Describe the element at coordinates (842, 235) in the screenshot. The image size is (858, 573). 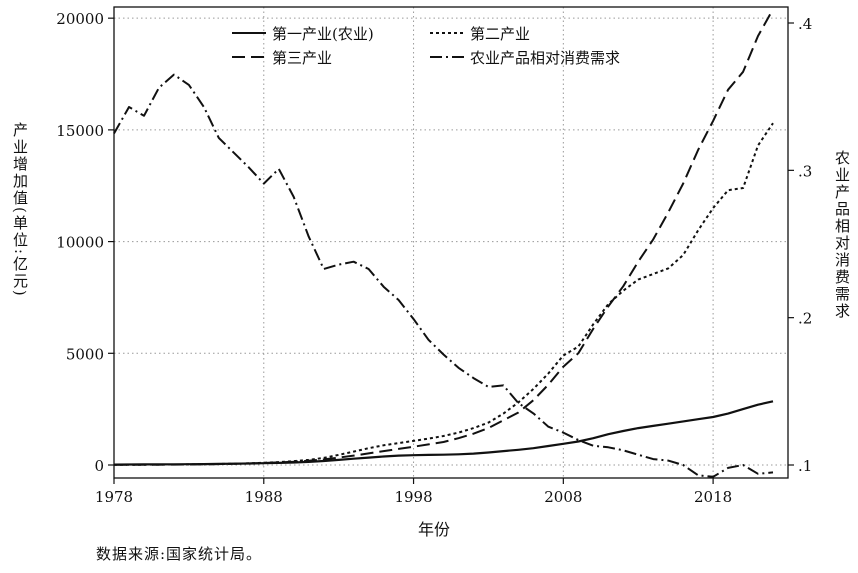
I see `y-axis-title-right: 农业产品相对消费需求` at that location.